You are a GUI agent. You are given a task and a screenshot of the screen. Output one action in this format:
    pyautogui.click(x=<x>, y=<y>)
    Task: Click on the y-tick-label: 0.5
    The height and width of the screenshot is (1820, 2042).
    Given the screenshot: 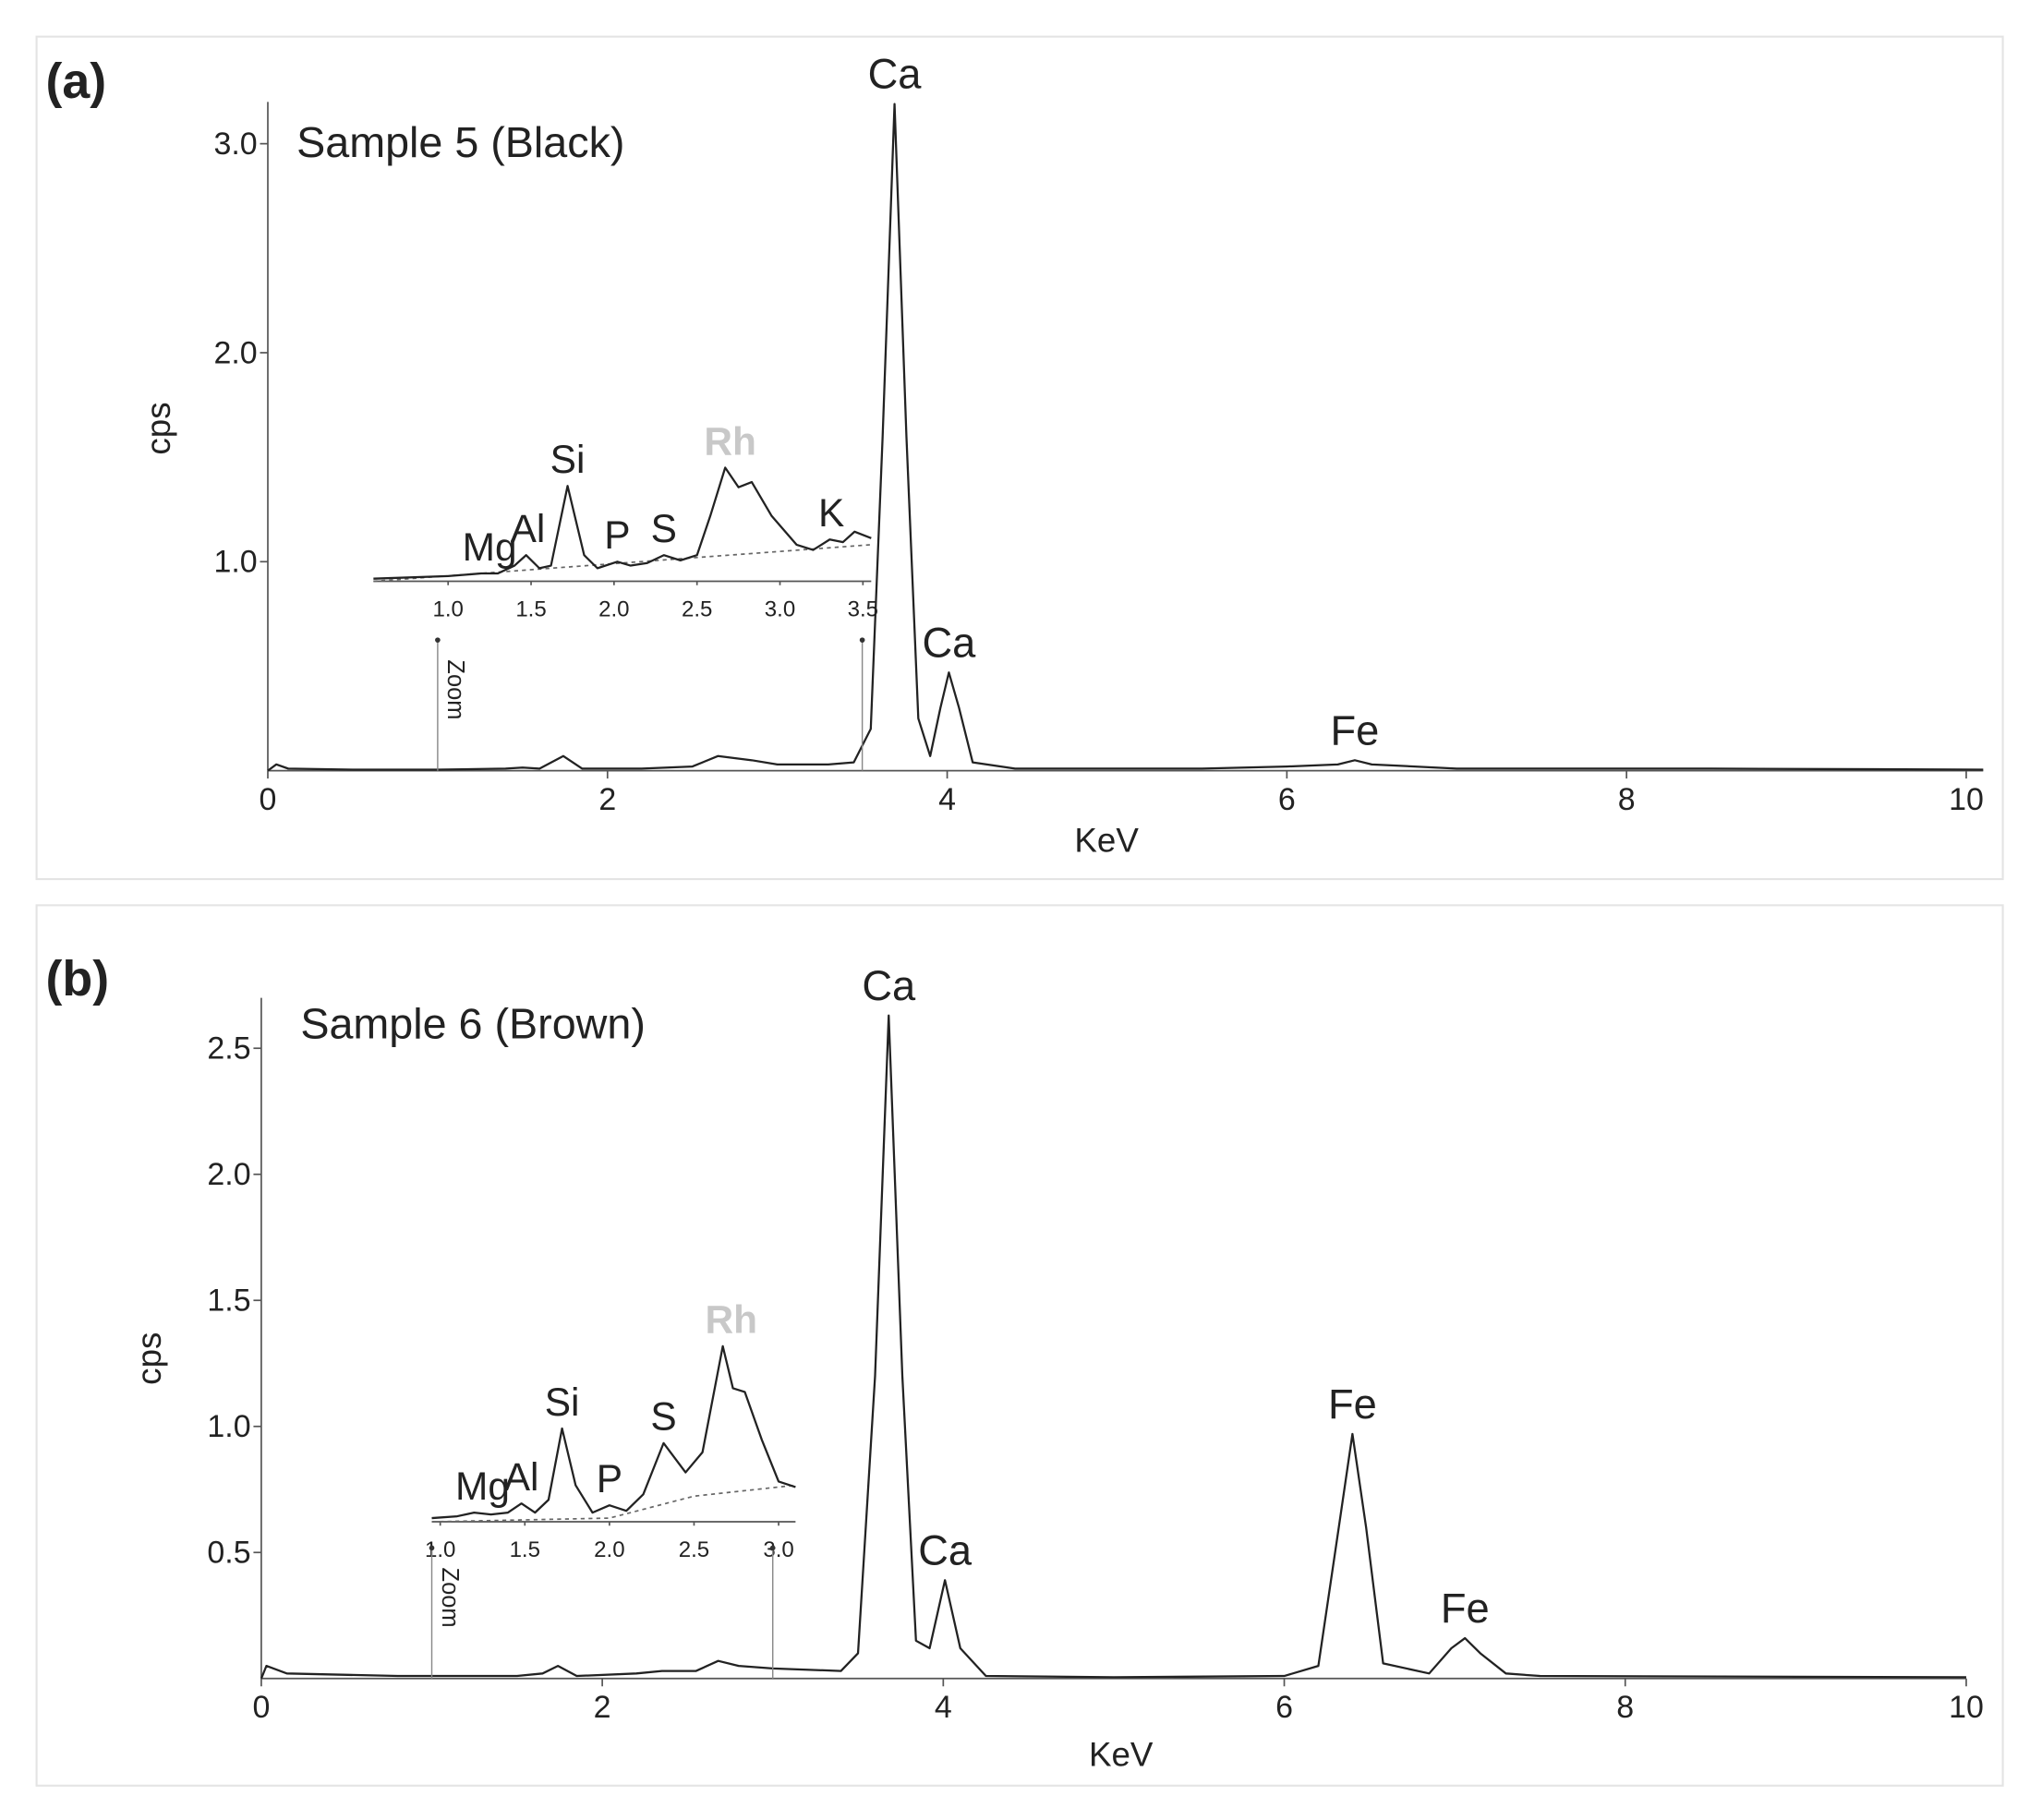 What is the action you would take?
    pyautogui.click(x=228, y=1553)
    